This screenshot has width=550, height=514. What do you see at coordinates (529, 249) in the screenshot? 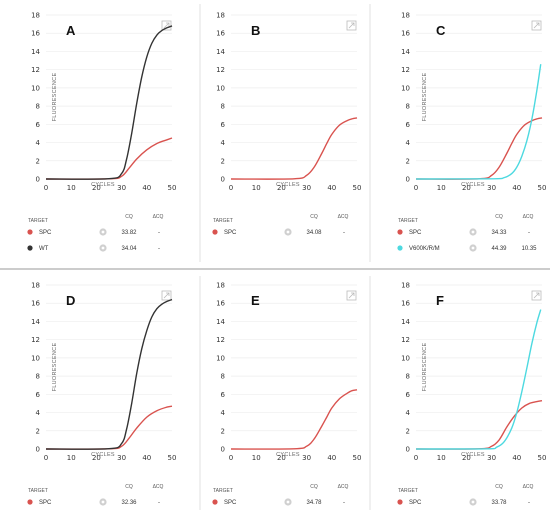
I see `table-dcq: 10.35` at bounding box center [529, 249].